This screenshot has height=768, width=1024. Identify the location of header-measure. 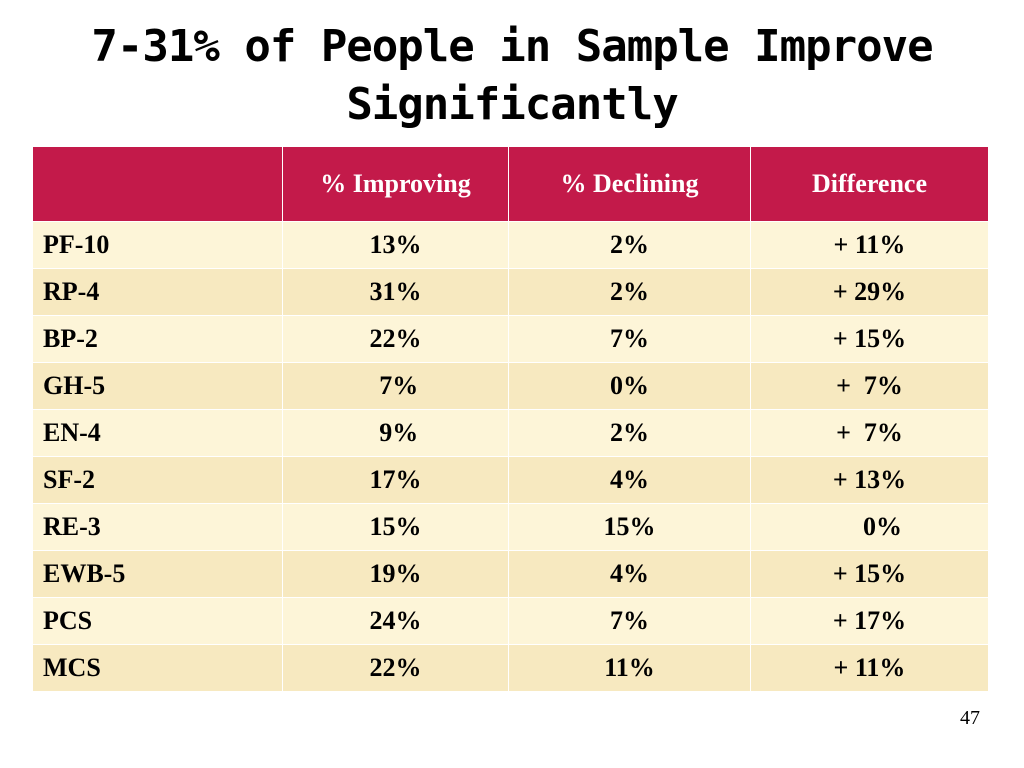
(157, 184).